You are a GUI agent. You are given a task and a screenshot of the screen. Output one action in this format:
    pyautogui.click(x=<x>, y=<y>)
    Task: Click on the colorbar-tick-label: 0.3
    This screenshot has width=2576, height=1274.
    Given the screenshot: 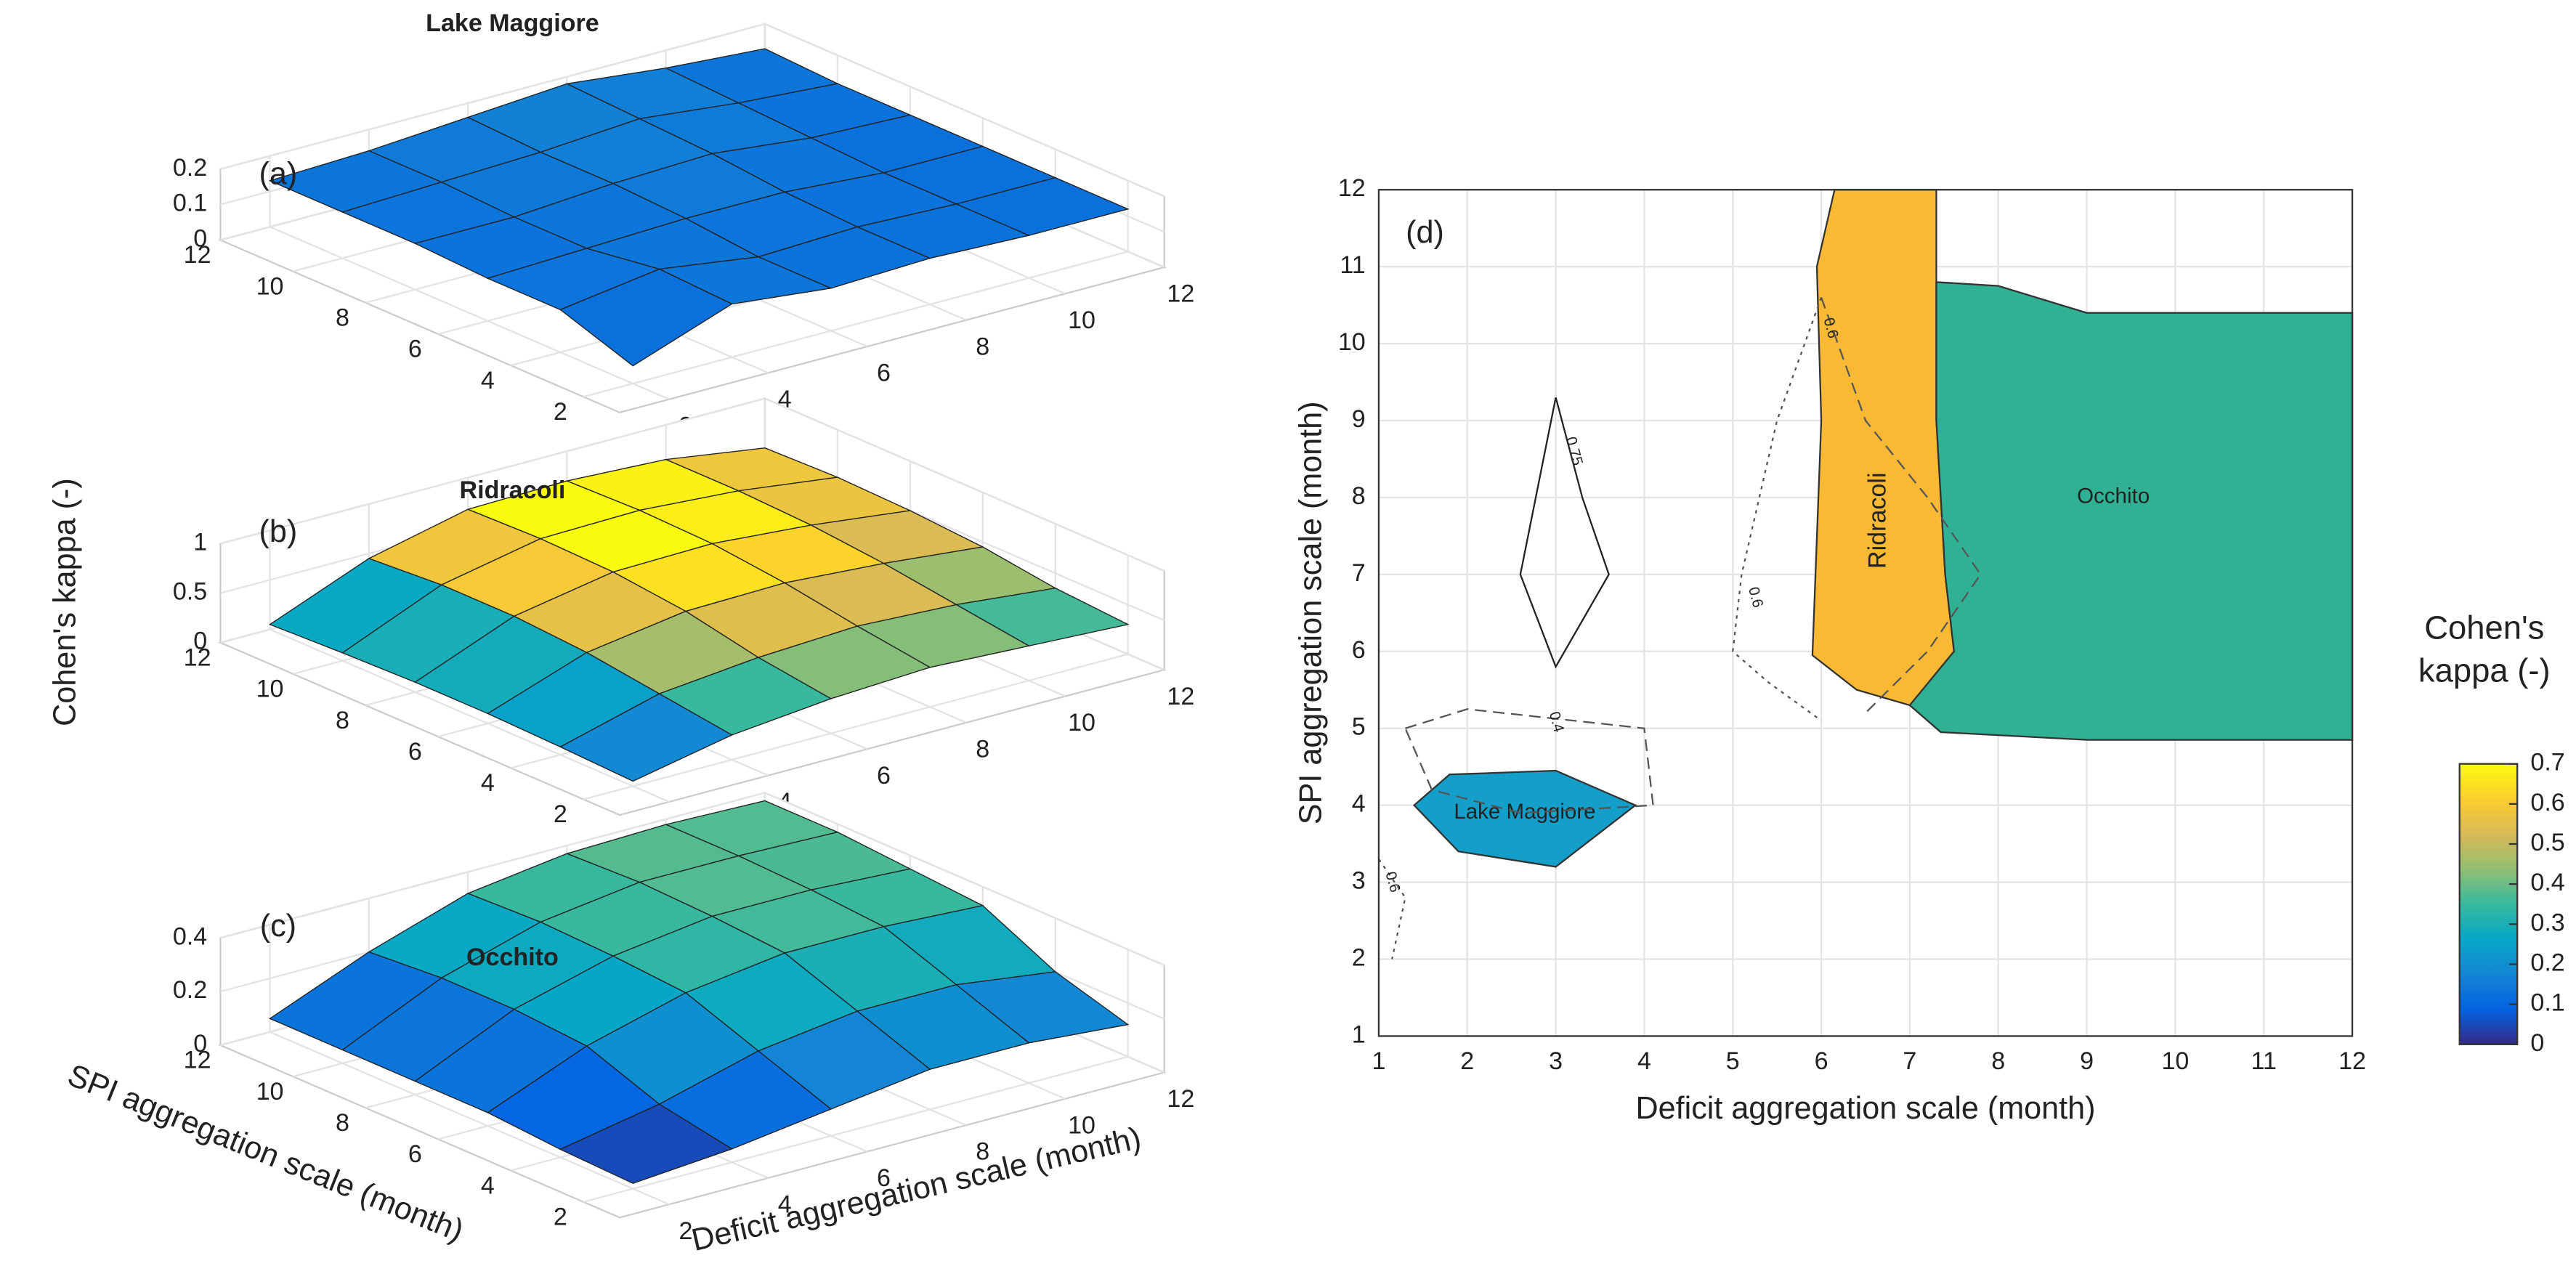 What is the action you would take?
    pyautogui.click(x=2547, y=923)
    